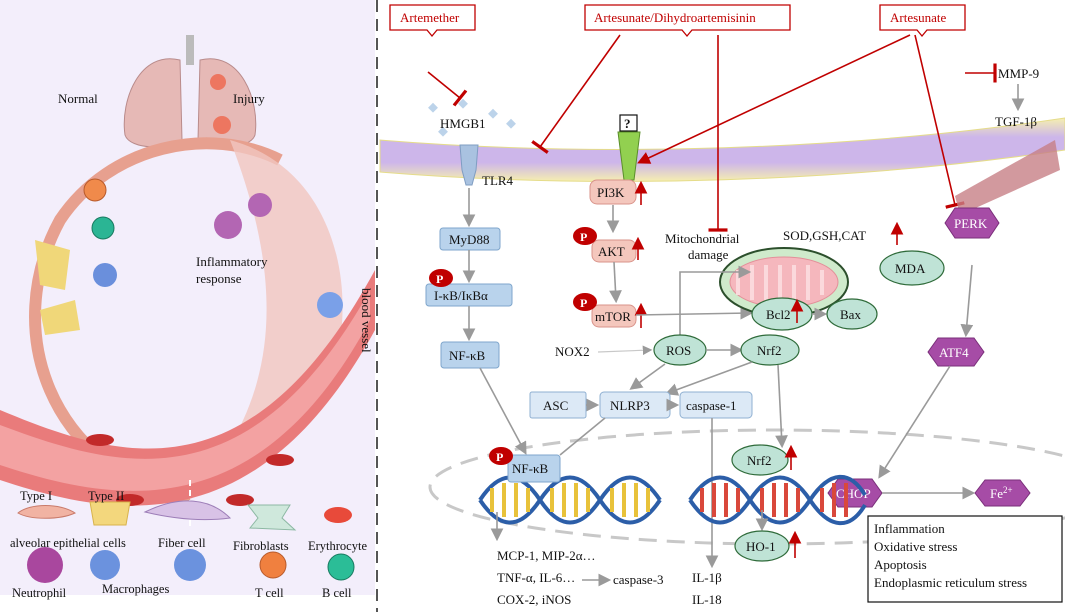 This screenshot has height=612, width=1065. I want to click on mmp9-label: MMP-9, so click(1018, 73).